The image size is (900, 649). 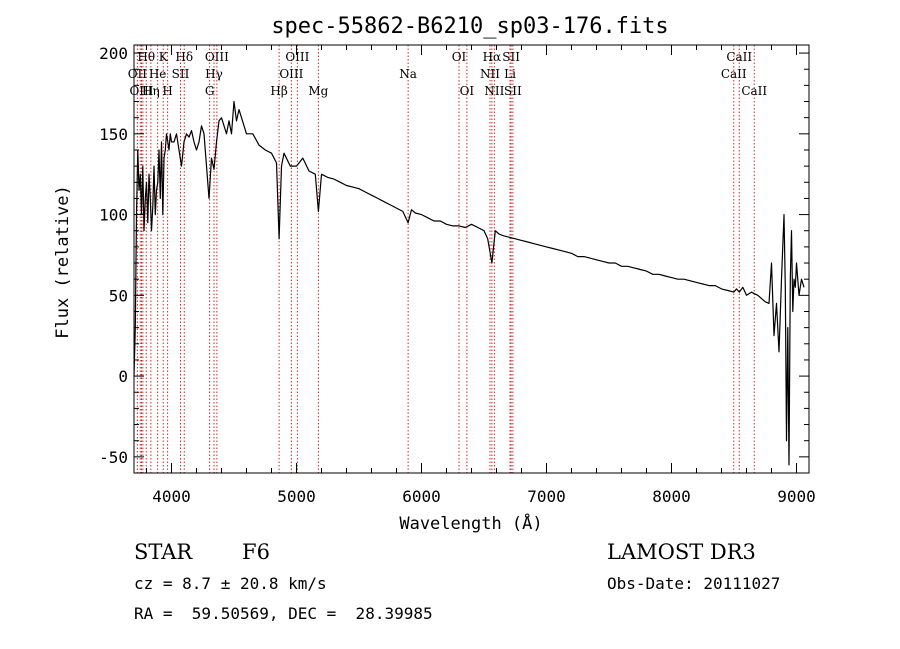 I want to click on spectral-line-label: Hθ, so click(x=146, y=57).